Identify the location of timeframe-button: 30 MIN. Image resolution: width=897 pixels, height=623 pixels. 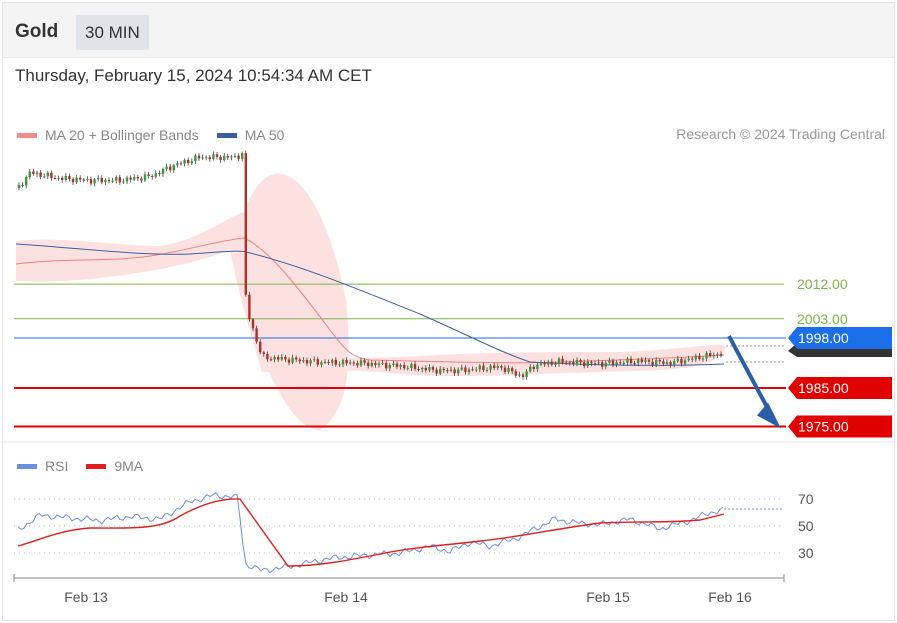
(112, 32).